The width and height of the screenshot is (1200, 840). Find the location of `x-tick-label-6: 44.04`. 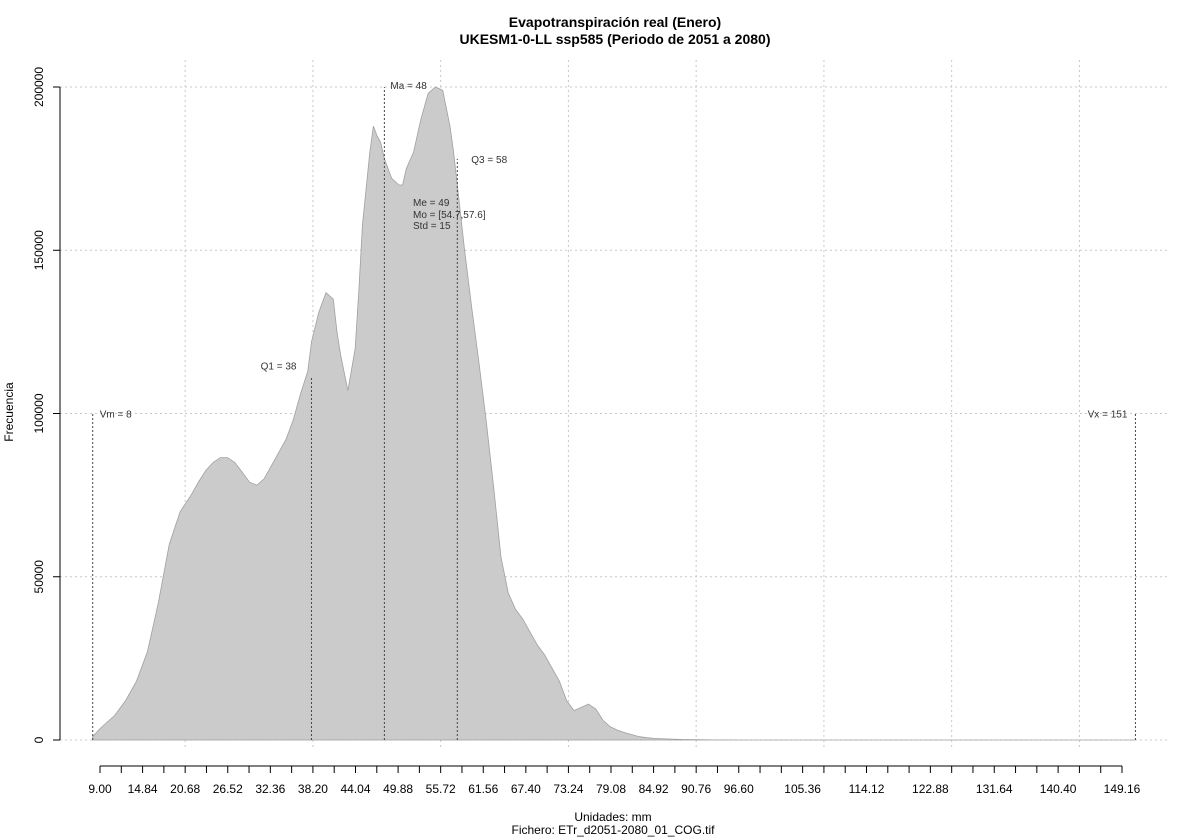

x-tick-label-6: 44.04 is located at coordinates (355, 789).